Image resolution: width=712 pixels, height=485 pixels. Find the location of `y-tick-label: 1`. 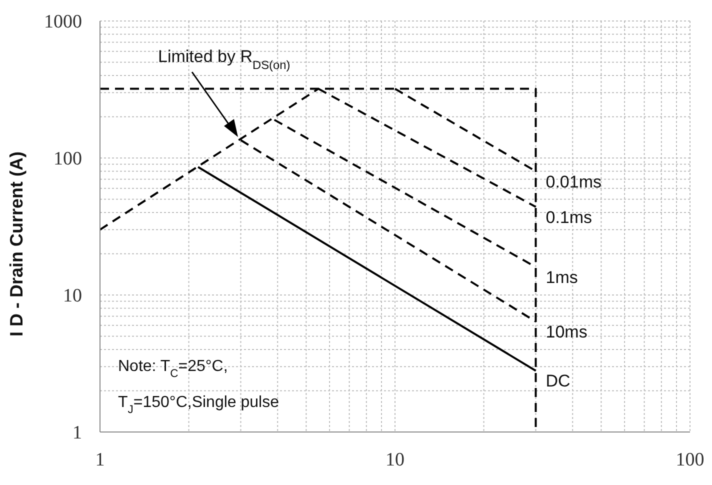

y-tick-label: 1 is located at coordinates (77, 433).